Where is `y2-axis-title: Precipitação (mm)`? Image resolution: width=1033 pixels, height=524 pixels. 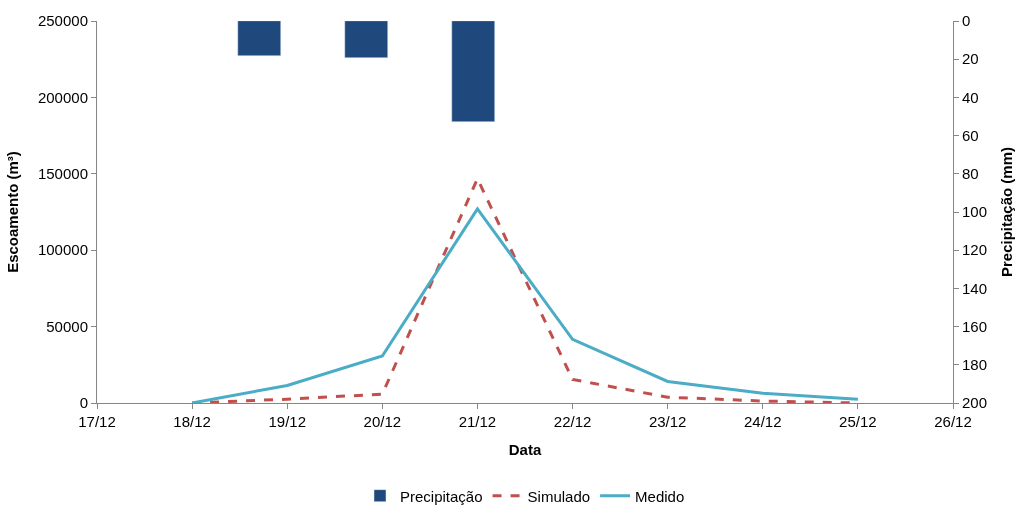
y2-axis-title: Precipitação (mm) is located at coordinates (1007, 212).